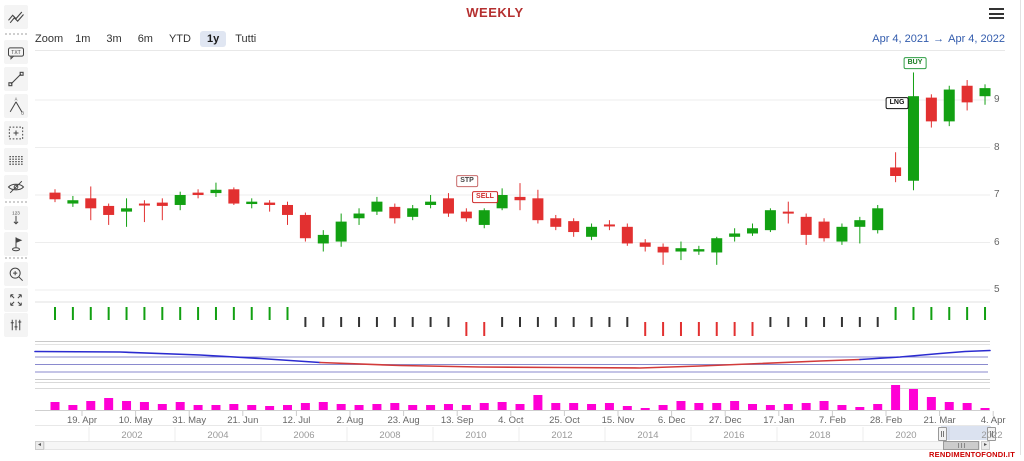  Describe the element at coordinates (16, 325) in the screenshot. I see `settings-sliders-icon` at that location.